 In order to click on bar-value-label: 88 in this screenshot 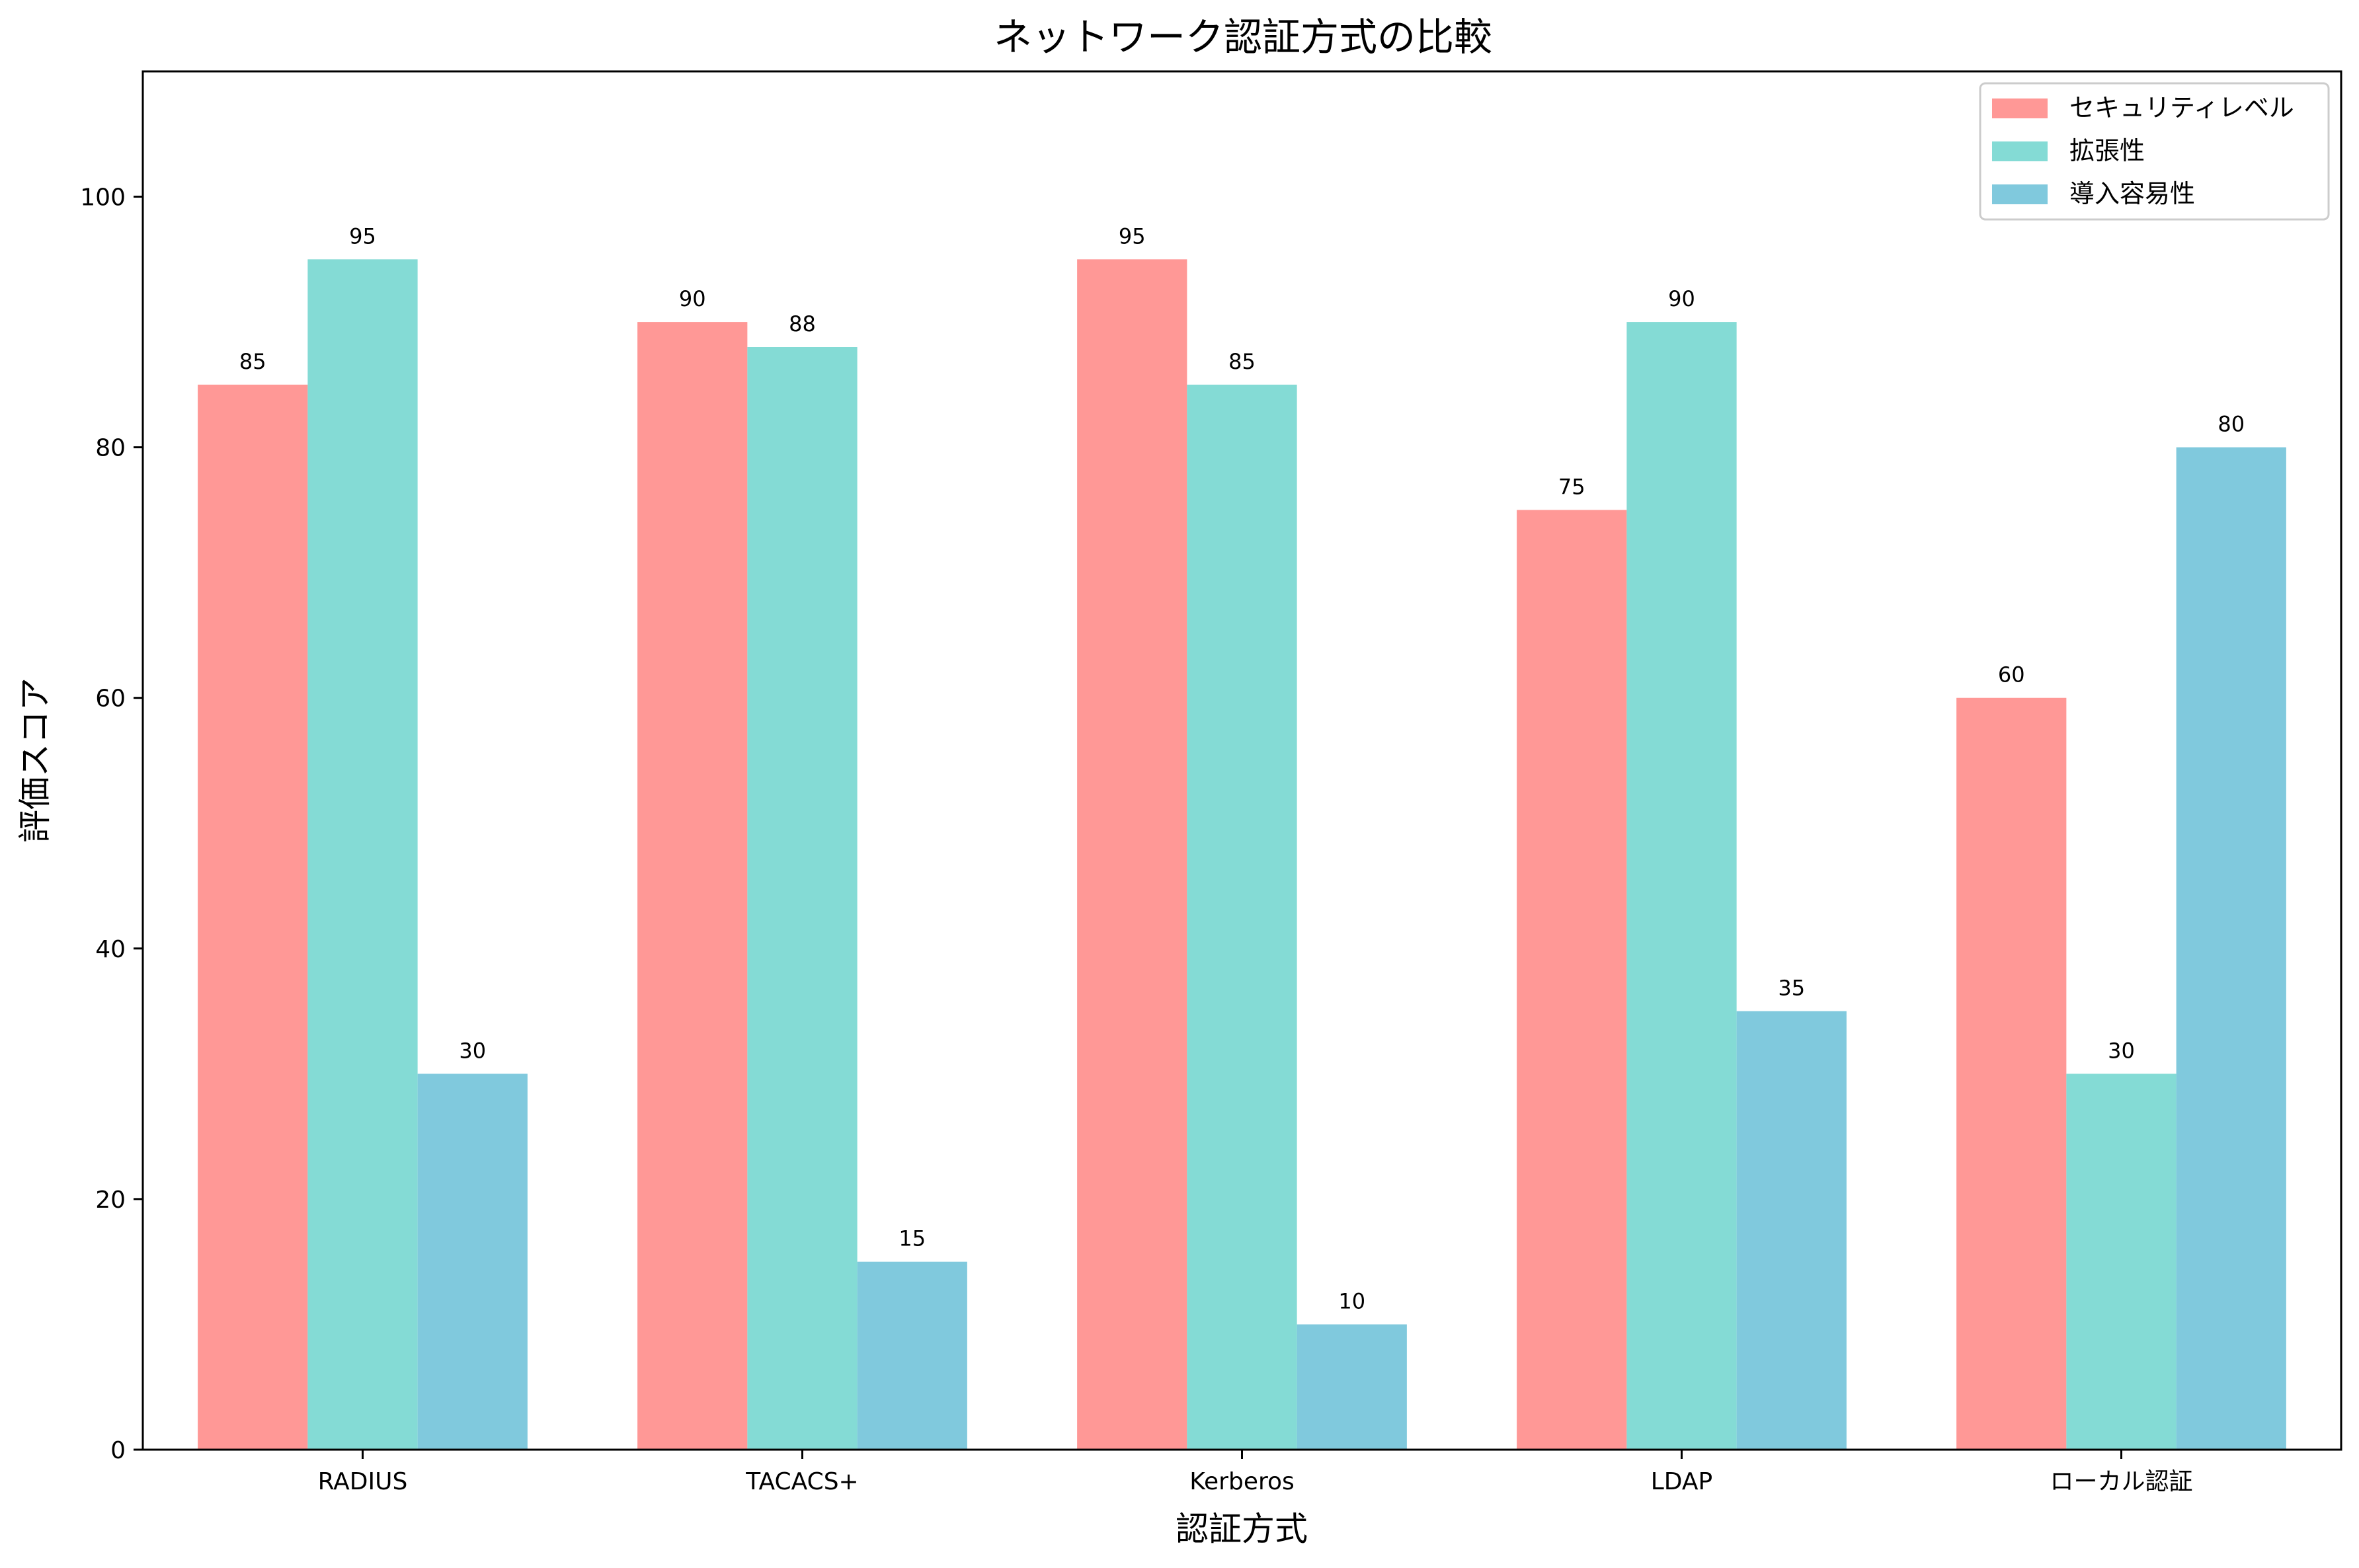, I will do `click(802, 323)`.